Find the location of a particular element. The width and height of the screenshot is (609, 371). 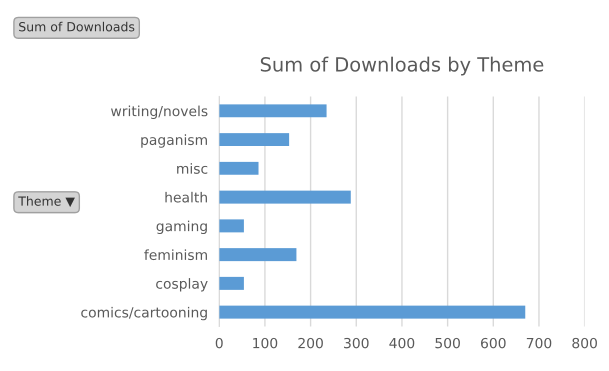

chart-title: Sum of Downloads by Theme is located at coordinates (402, 66).